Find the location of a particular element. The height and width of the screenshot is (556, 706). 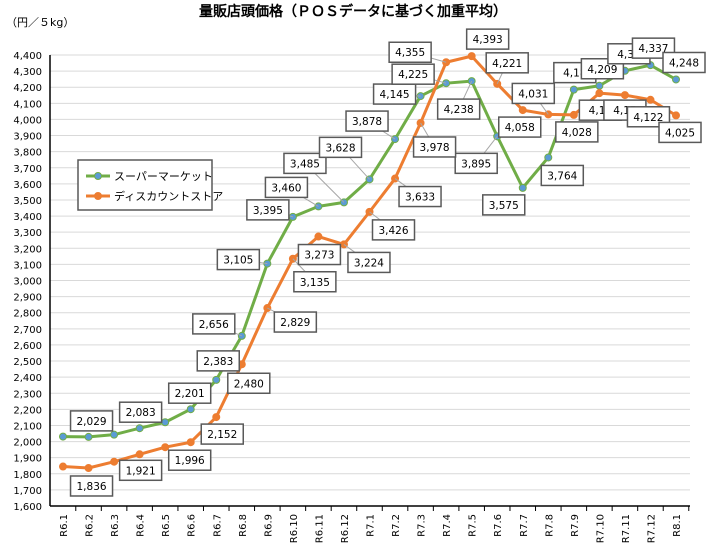

legend-label: スーパーマーケット is located at coordinates (163, 176).